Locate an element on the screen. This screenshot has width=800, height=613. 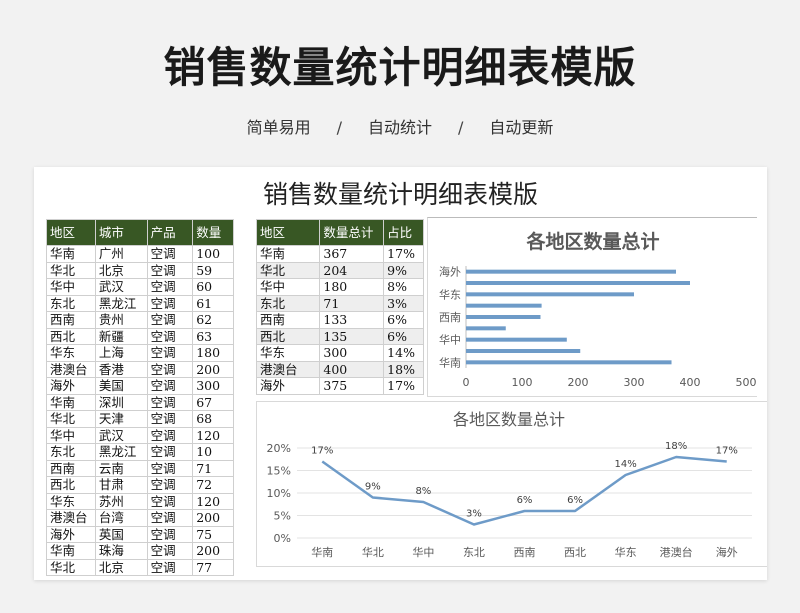
table-row: 华中 武汉 空调 120 is located at coordinates (140, 435).